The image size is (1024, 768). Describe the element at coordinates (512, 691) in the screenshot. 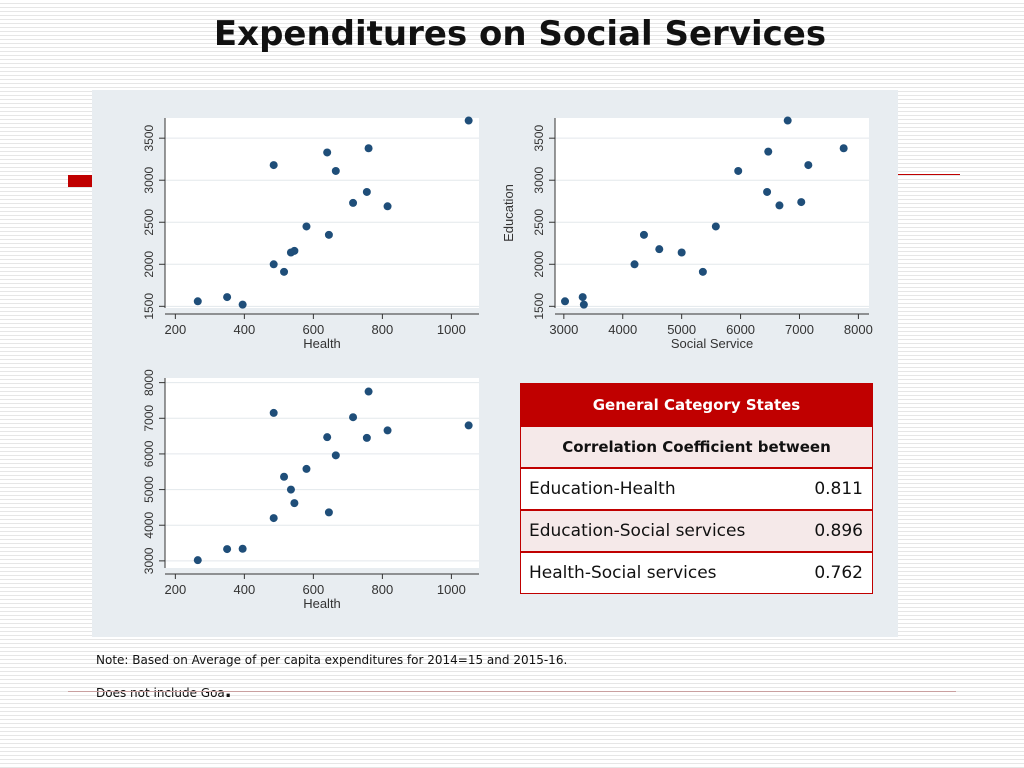

I see `footer-rule` at that location.